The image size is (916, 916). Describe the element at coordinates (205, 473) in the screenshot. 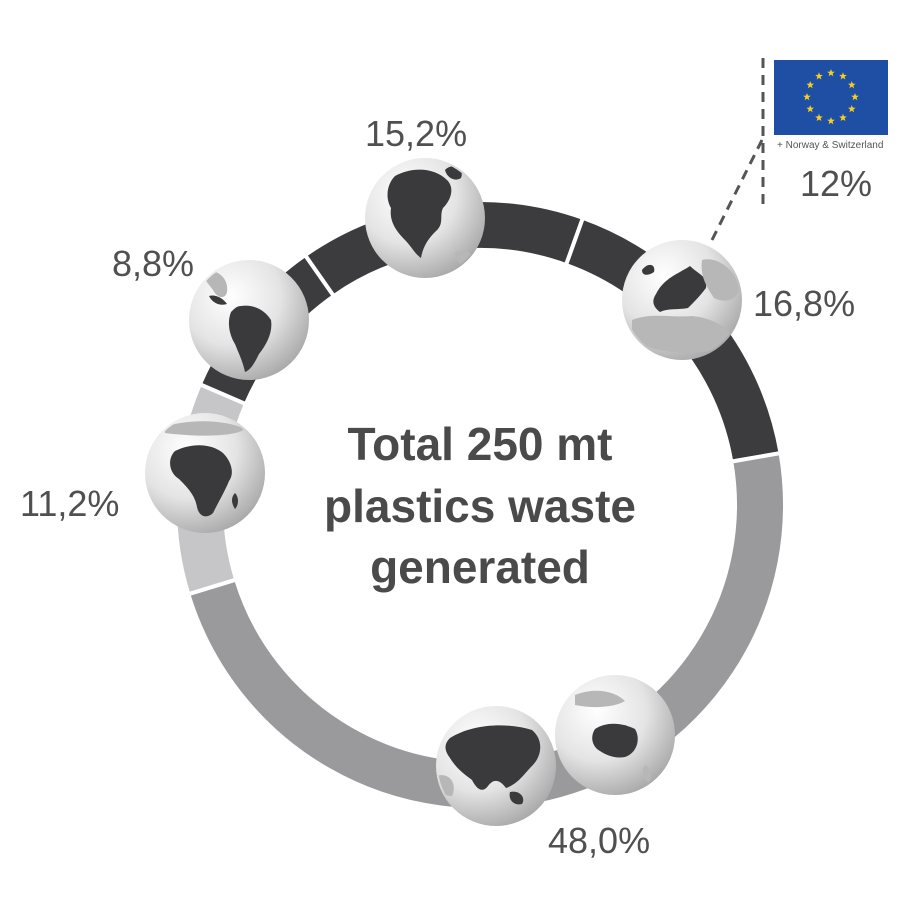

I see `globe-africa-icon` at that location.